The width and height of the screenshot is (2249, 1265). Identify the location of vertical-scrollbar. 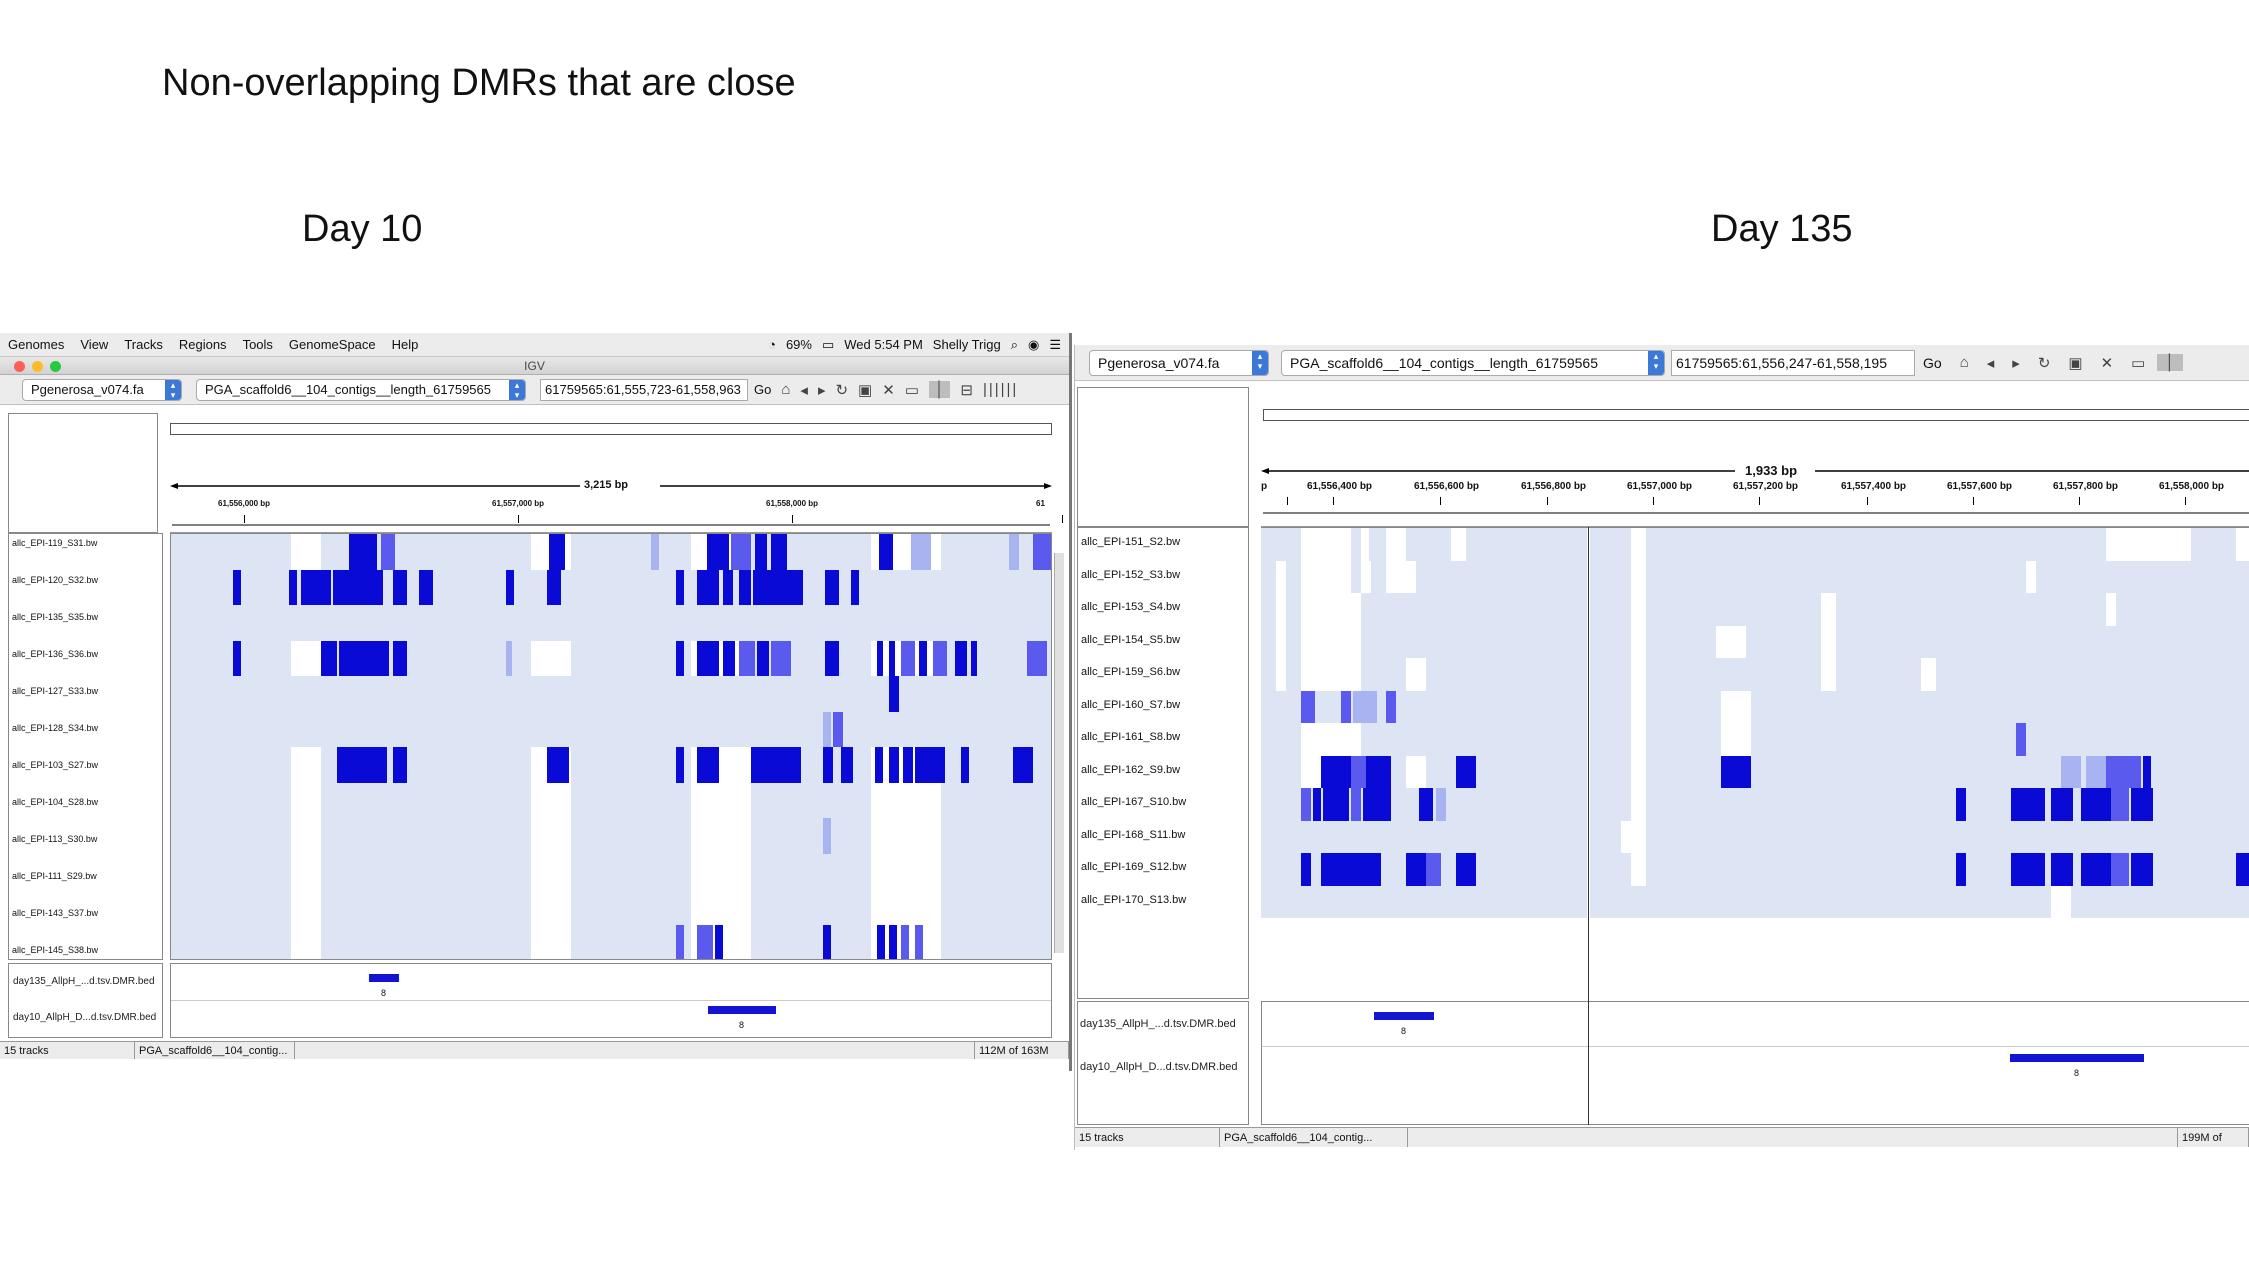
(1059, 753).